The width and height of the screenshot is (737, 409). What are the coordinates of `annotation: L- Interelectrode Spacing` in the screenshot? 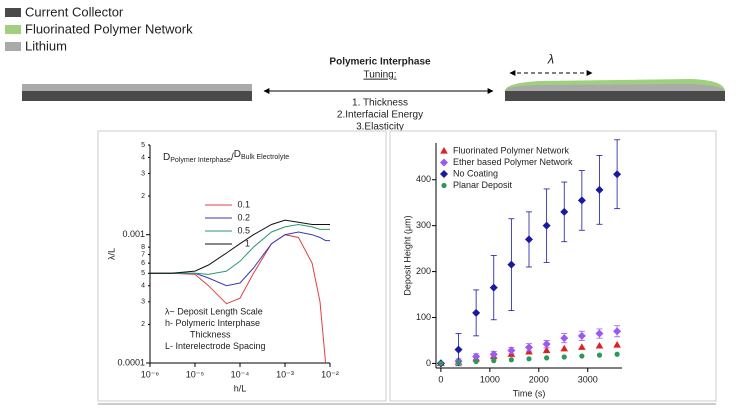 It's located at (215, 346).